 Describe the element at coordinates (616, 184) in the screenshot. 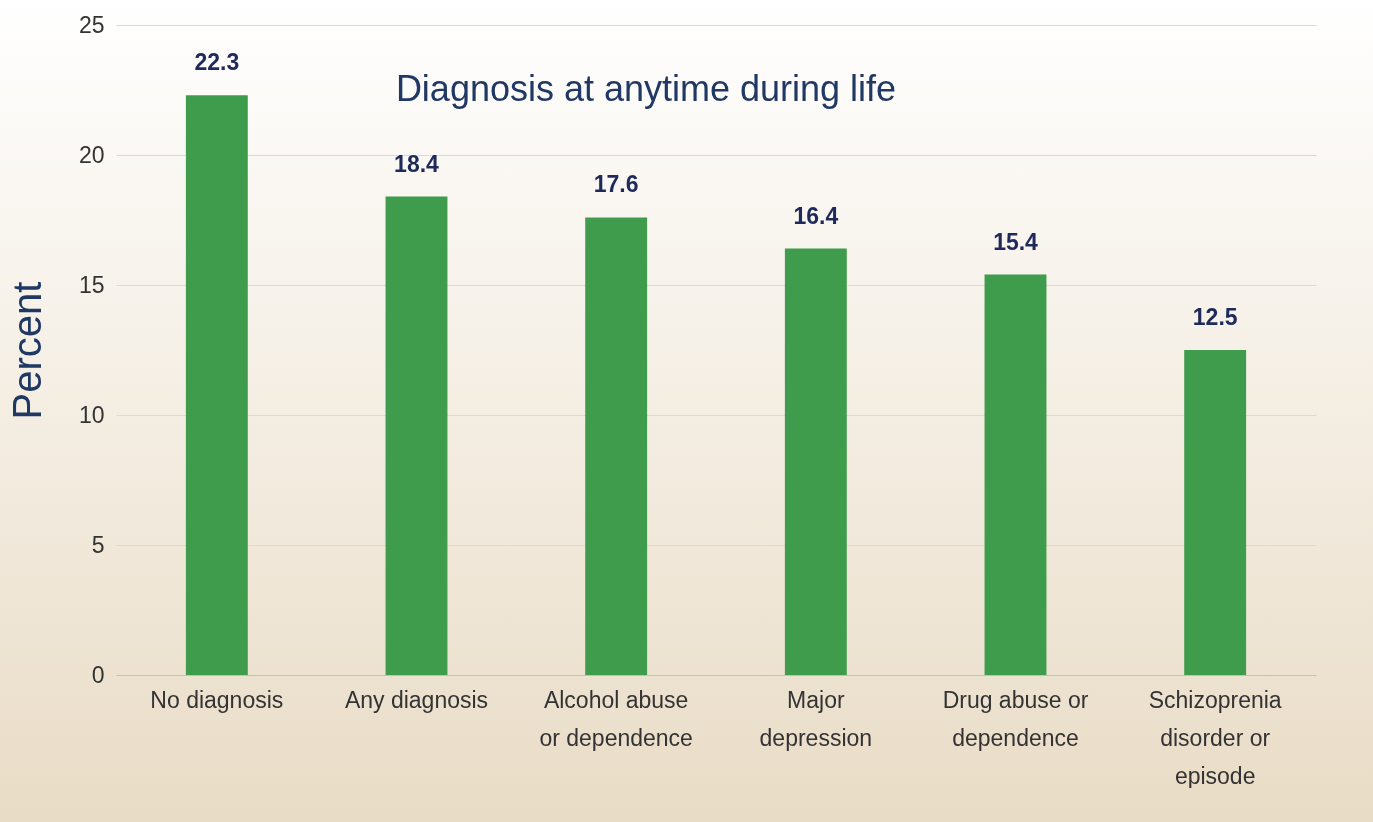

I see `data-label: 17.6` at that location.